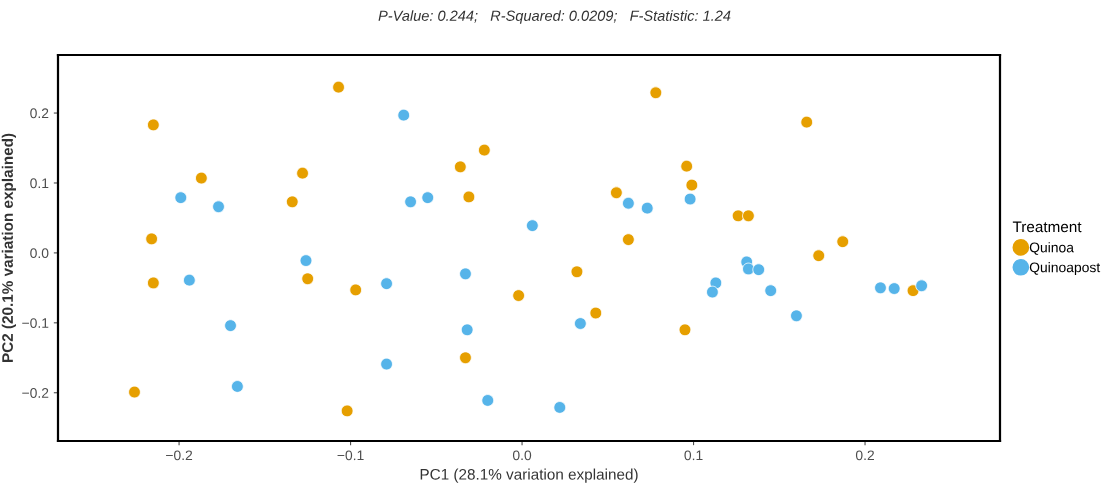  I want to click on y-tick-label: −0.1, so click(35, 323).